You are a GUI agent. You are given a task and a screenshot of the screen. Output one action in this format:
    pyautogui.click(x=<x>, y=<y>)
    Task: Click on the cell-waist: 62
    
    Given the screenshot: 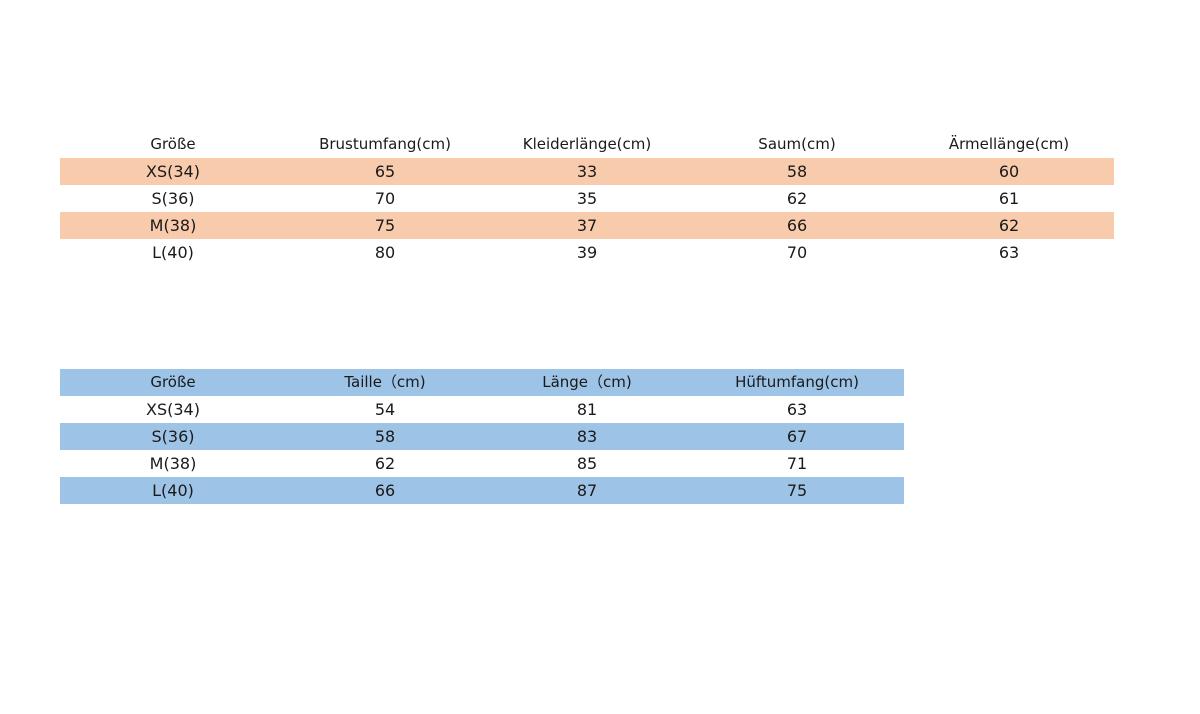 What is the action you would take?
    pyautogui.click(x=385, y=463)
    